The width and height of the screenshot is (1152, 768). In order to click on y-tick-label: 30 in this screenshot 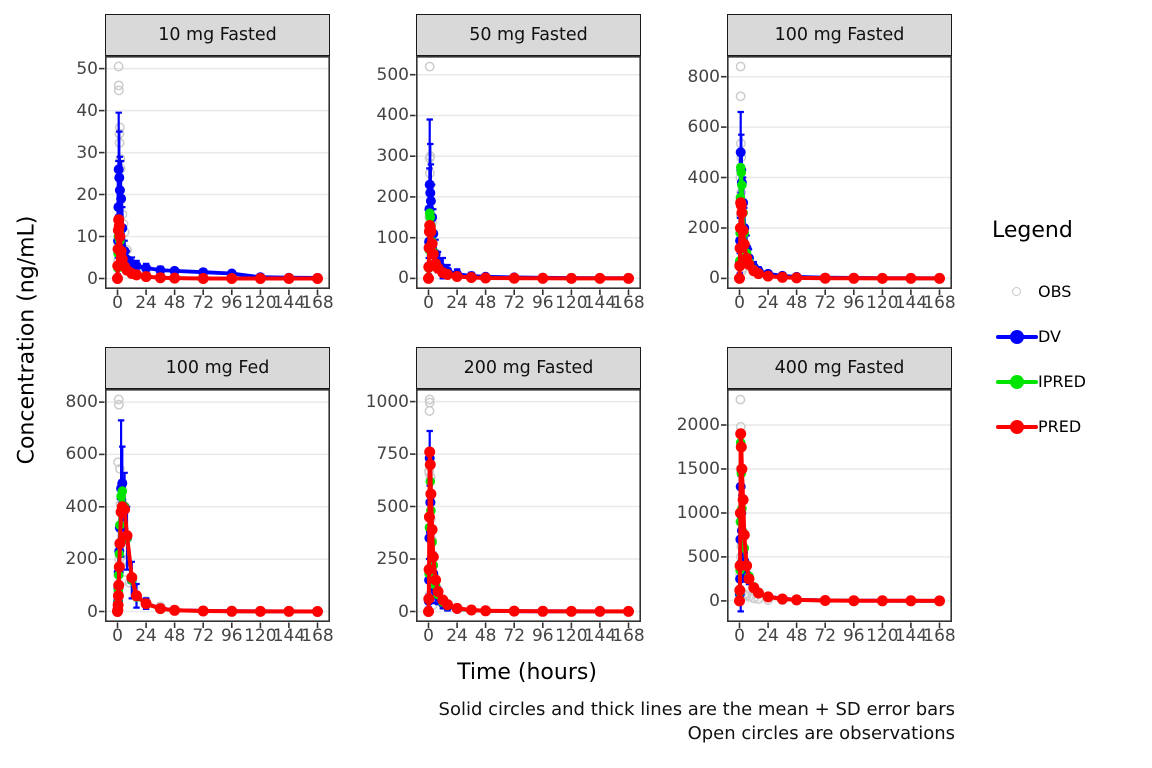, I will do `click(87, 152)`.